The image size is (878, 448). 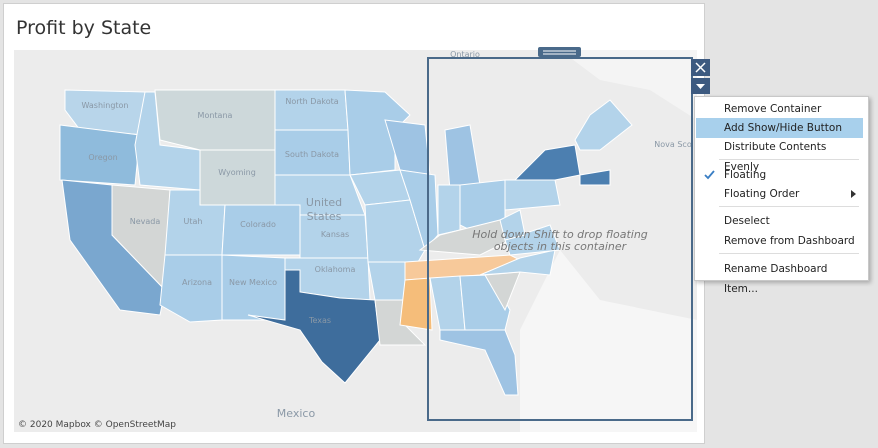 I want to click on close-icon, so click(x=700, y=67).